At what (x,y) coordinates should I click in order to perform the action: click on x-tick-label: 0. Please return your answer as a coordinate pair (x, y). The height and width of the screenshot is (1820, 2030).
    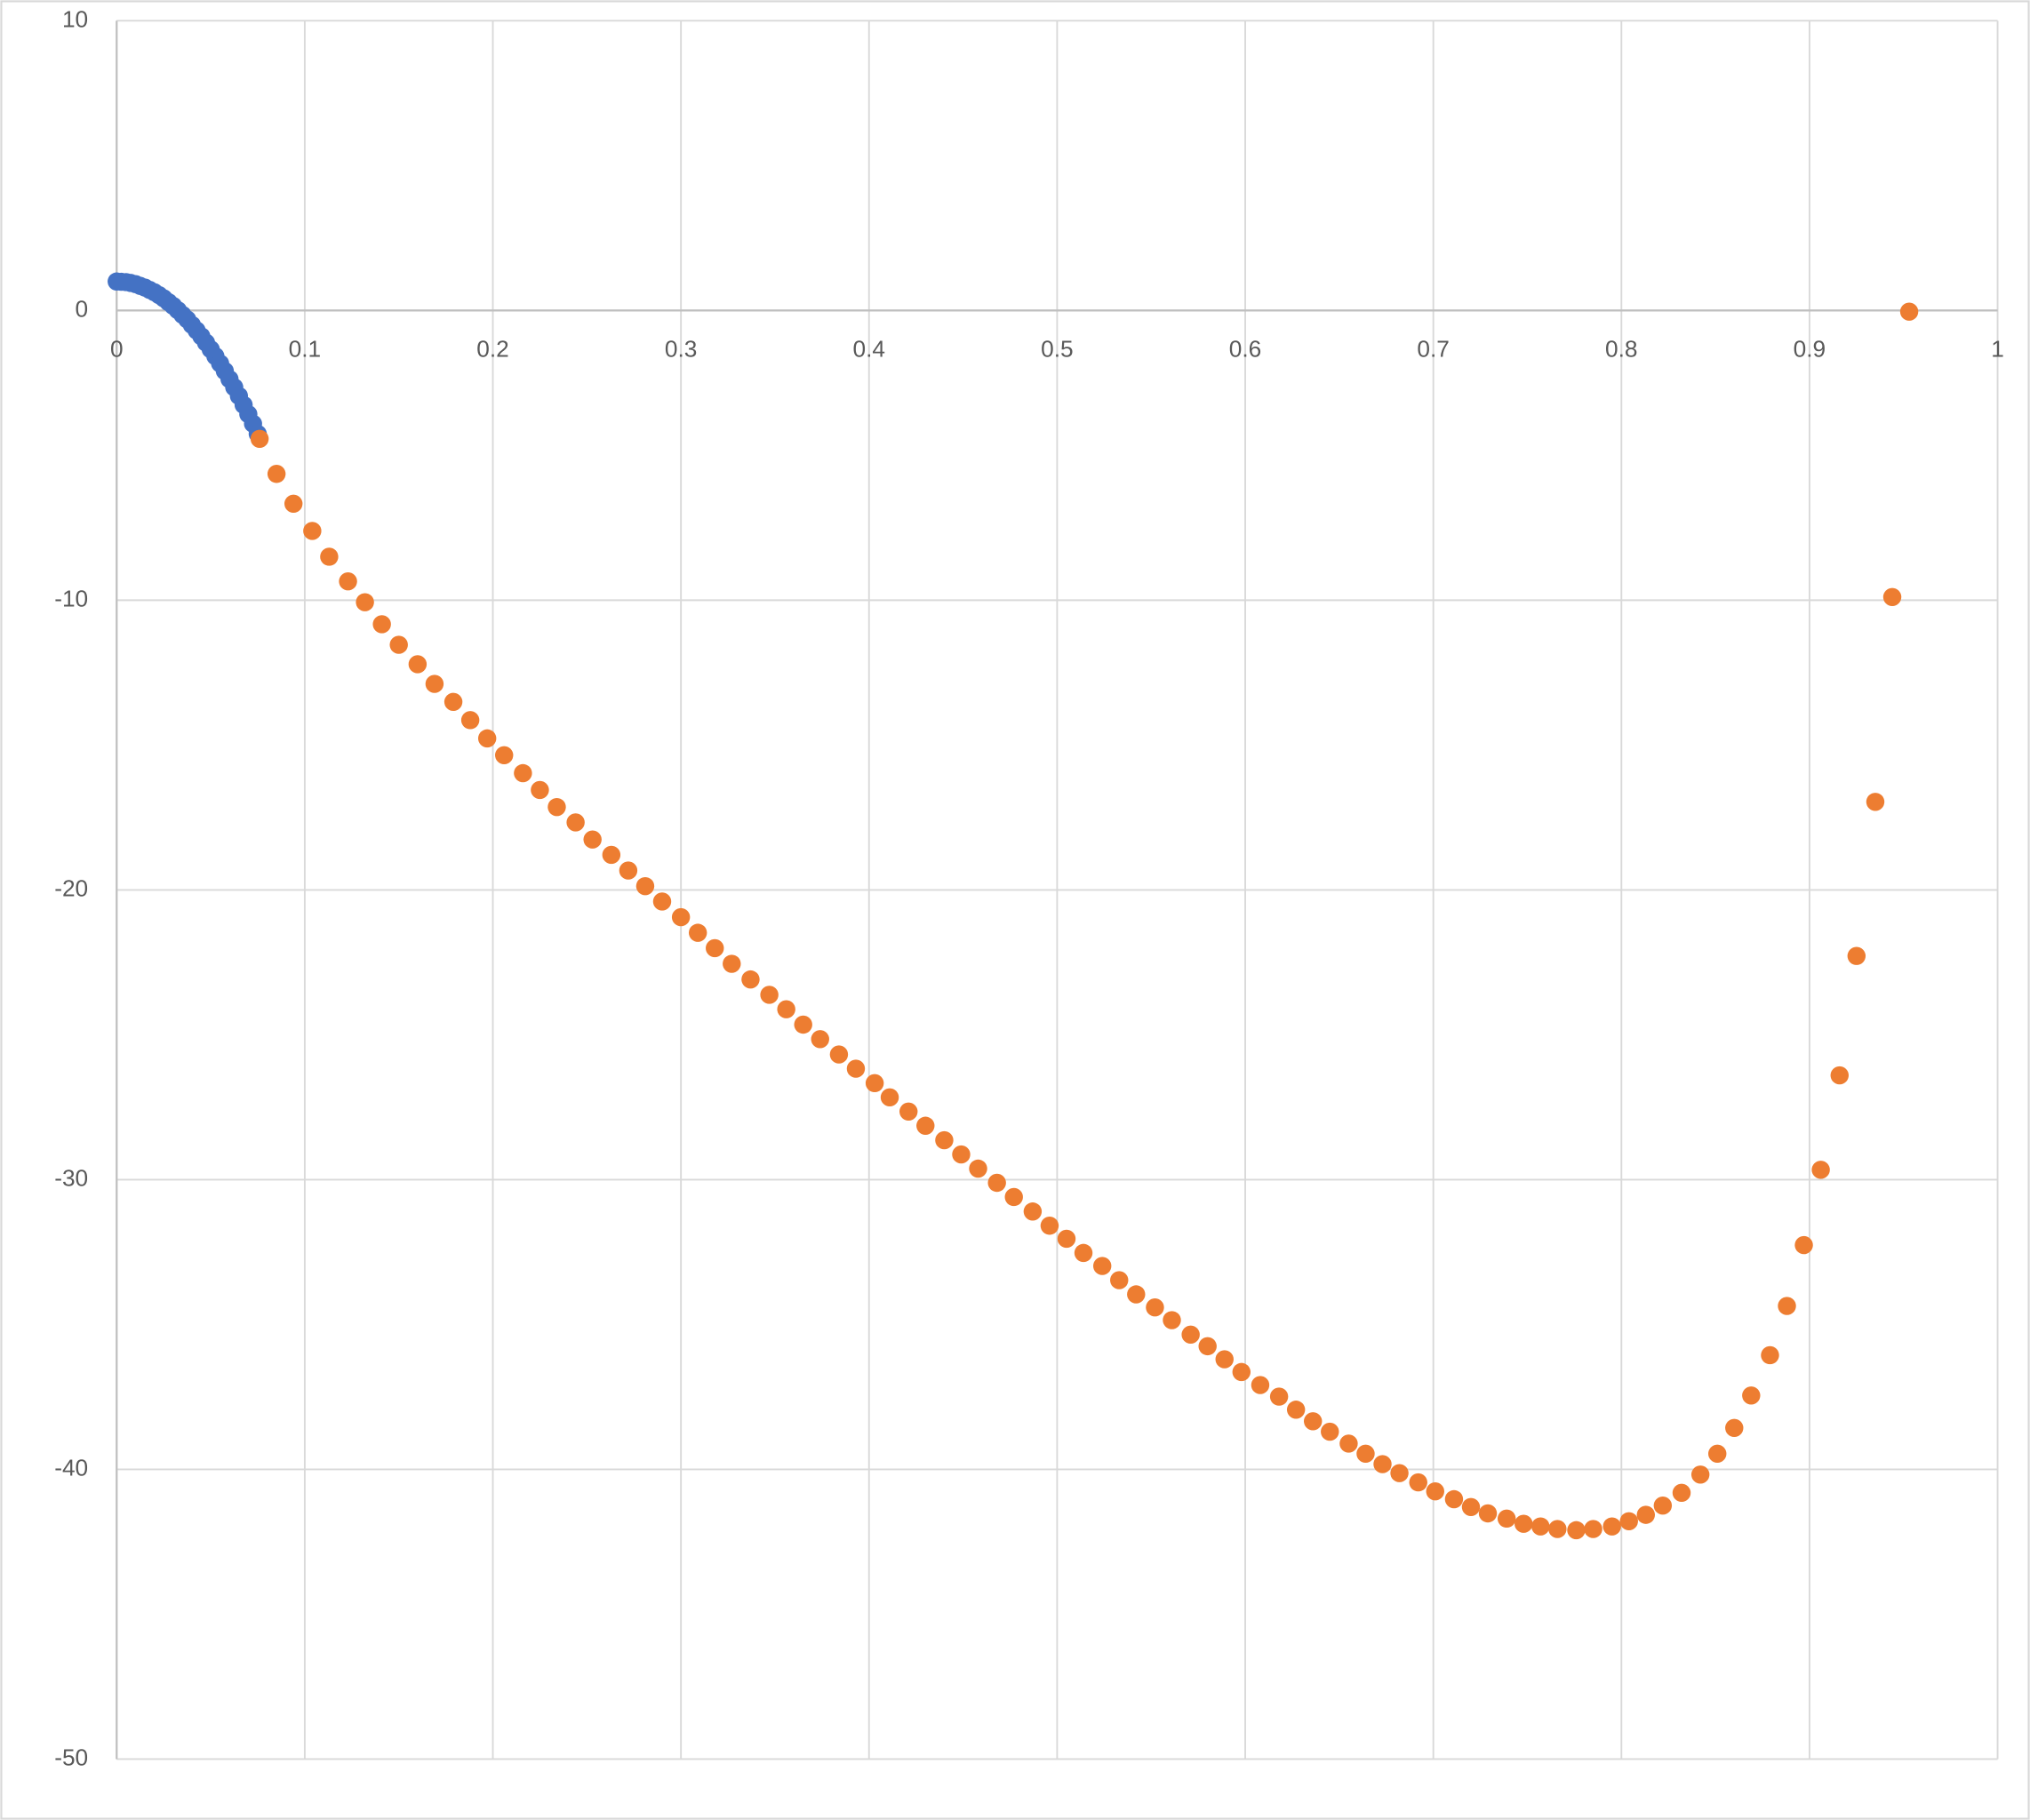
    Looking at the image, I should click on (117, 349).